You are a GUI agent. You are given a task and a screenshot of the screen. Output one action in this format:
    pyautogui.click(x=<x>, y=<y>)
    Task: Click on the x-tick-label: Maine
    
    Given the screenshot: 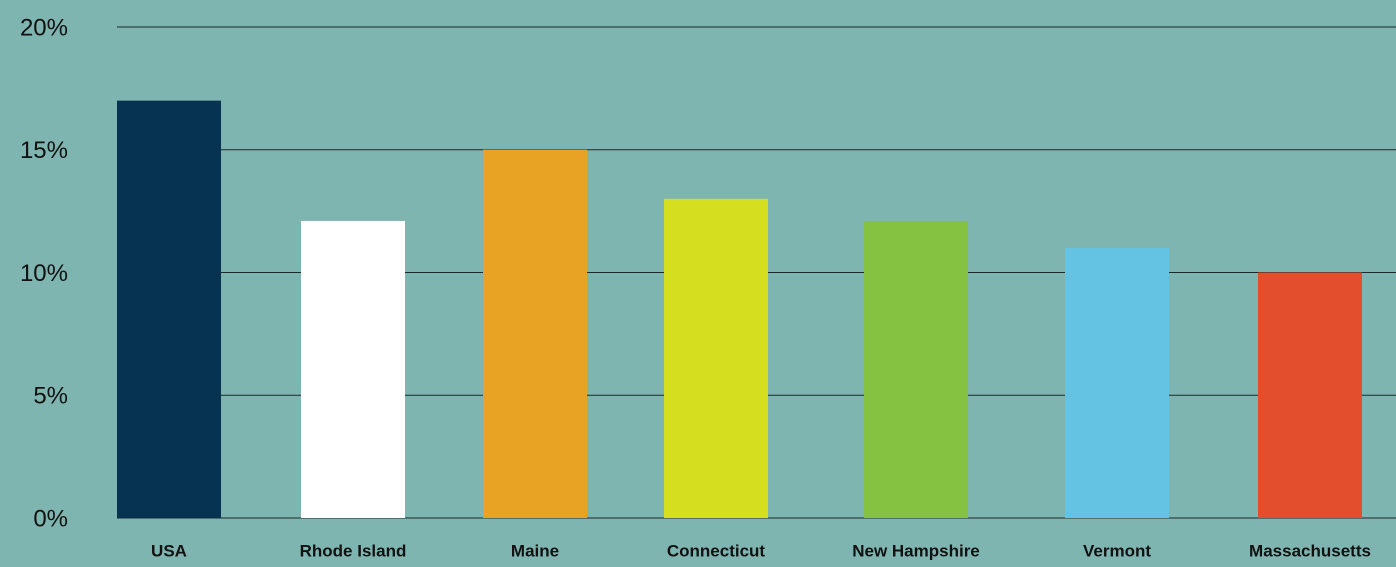 What is the action you would take?
    pyautogui.click(x=535, y=550)
    